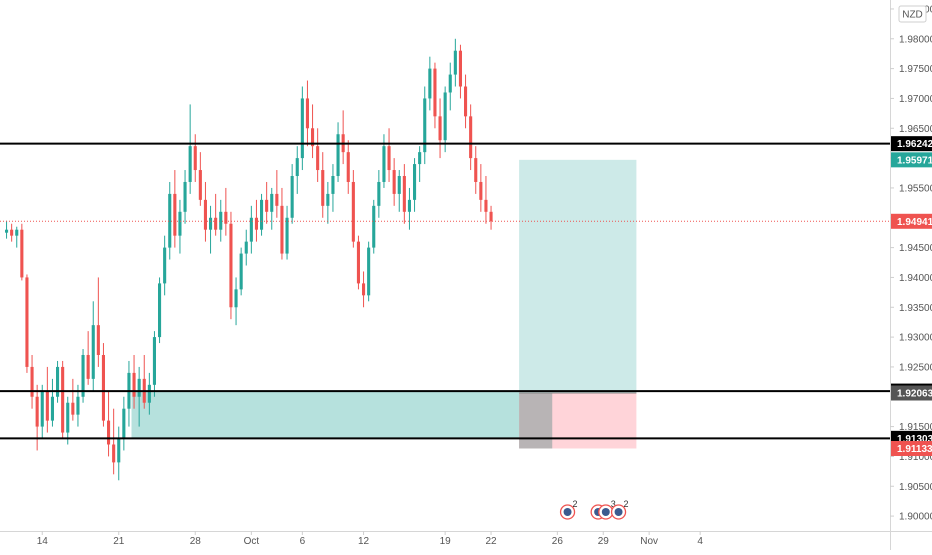 Image resolution: width=932 pixels, height=555 pixels. I want to click on x-tick-label: 6, so click(303, 541).